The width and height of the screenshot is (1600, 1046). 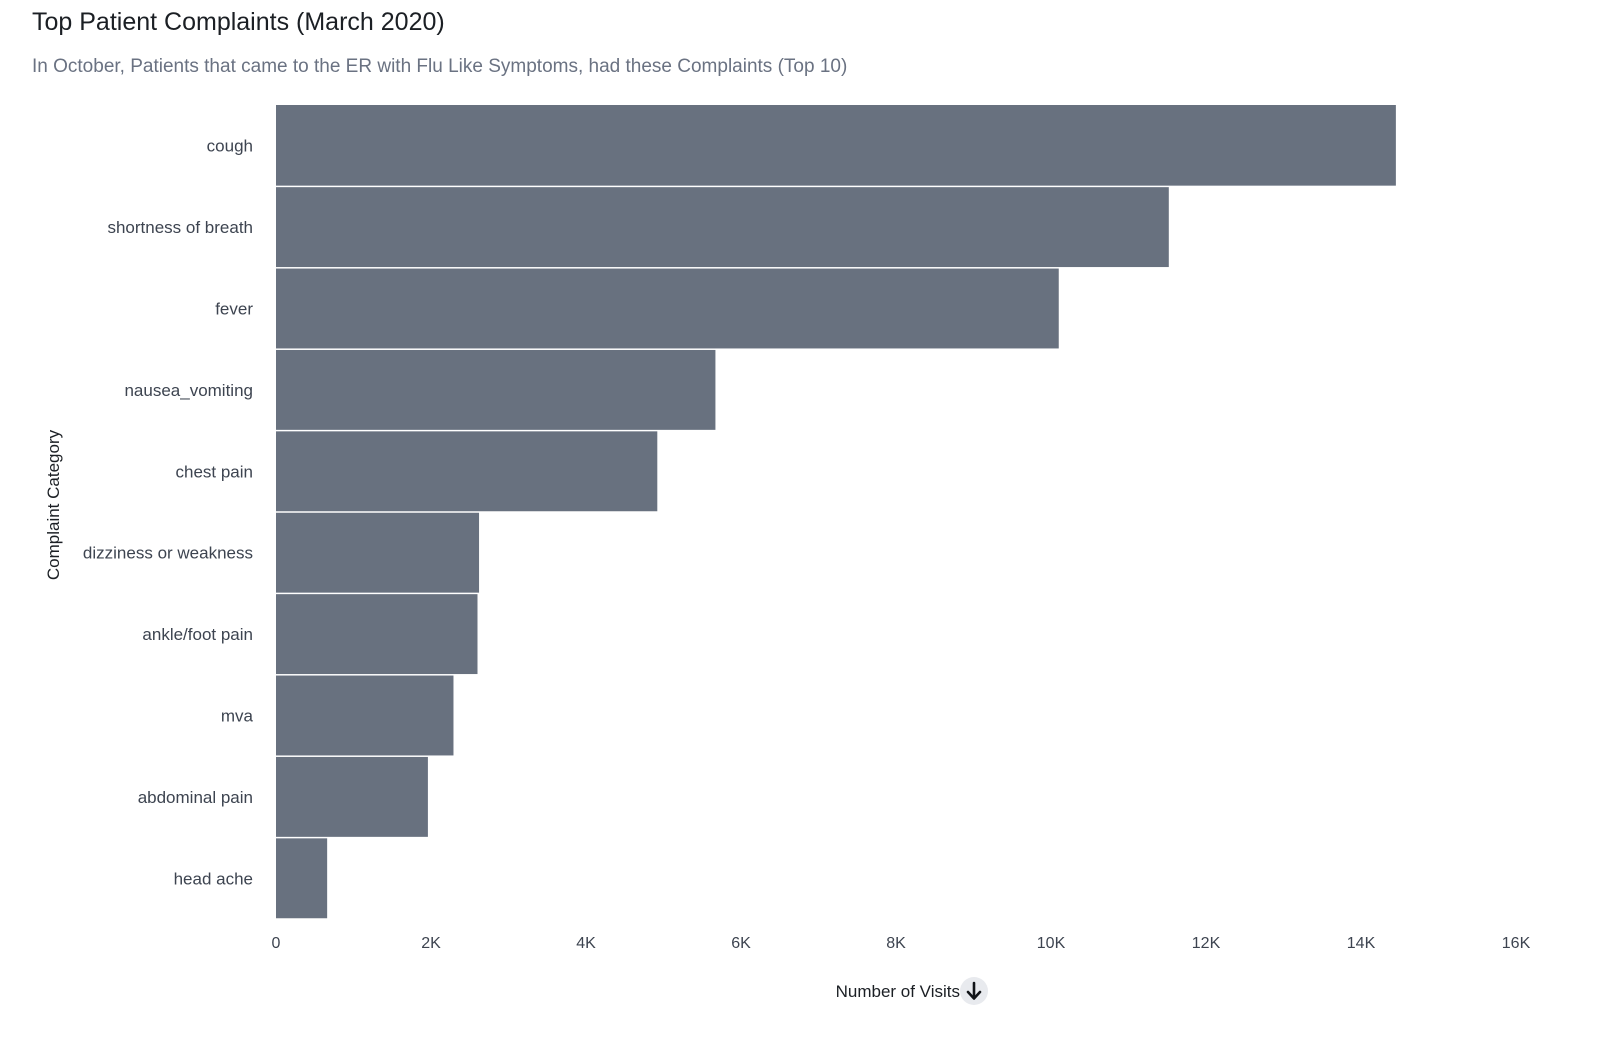 What do you see at coordinates (431, 943) in the screenshot?
I see `x-tick-label: 2K` at bounding box center [431, 943].